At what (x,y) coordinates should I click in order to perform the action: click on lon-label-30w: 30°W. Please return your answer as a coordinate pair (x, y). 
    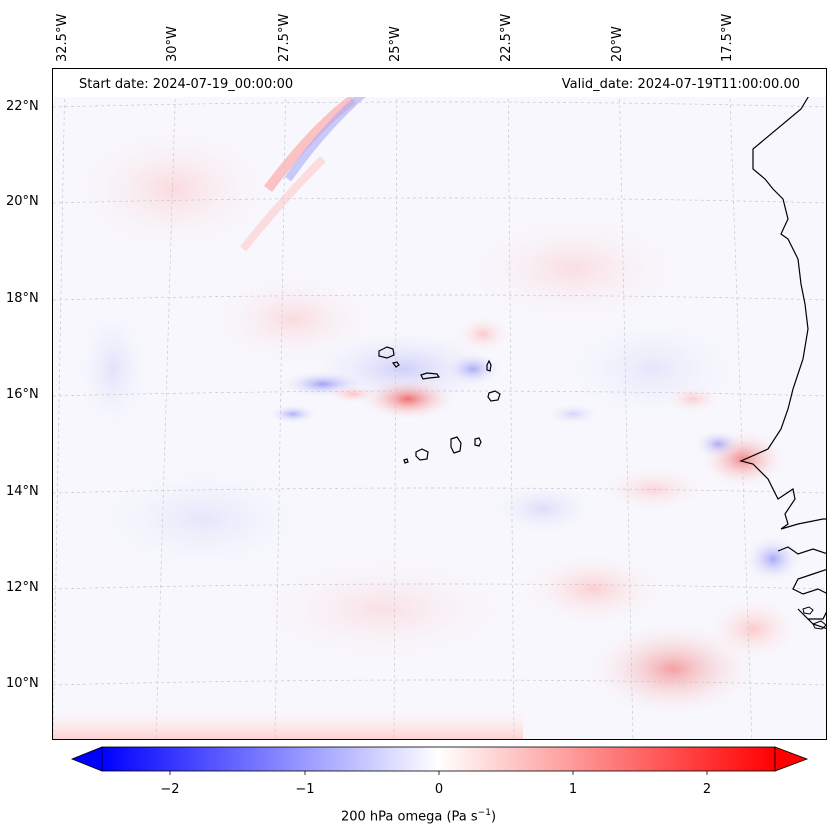
    Looking at the image, I should click on (172, 44).